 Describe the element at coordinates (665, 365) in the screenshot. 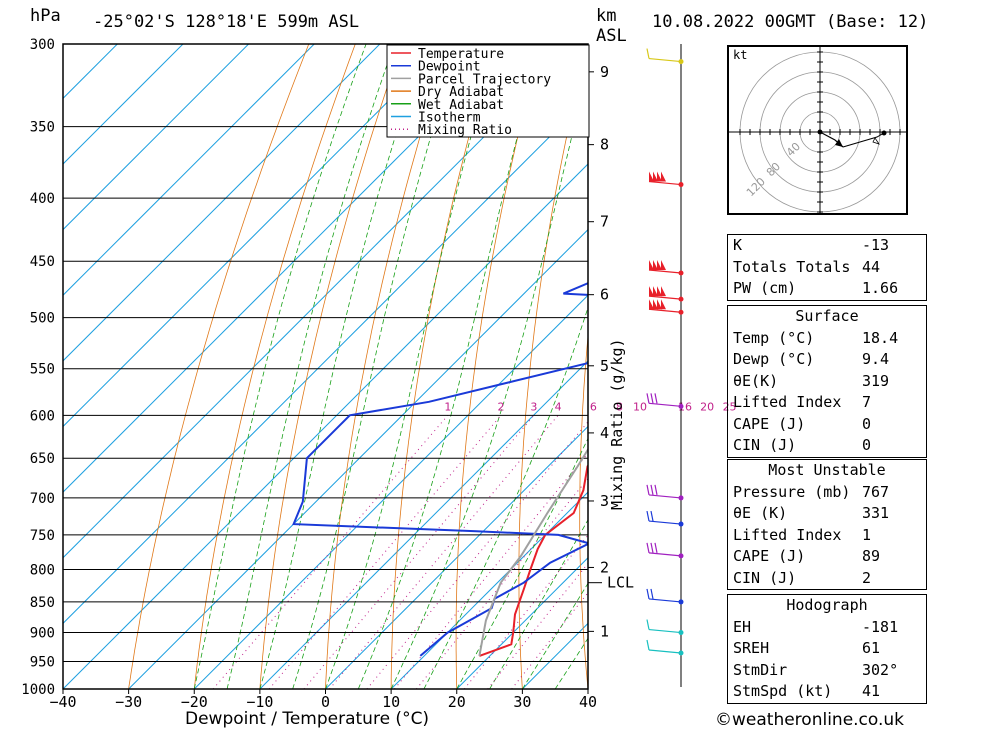

I see `wind-barb-column` at that location.